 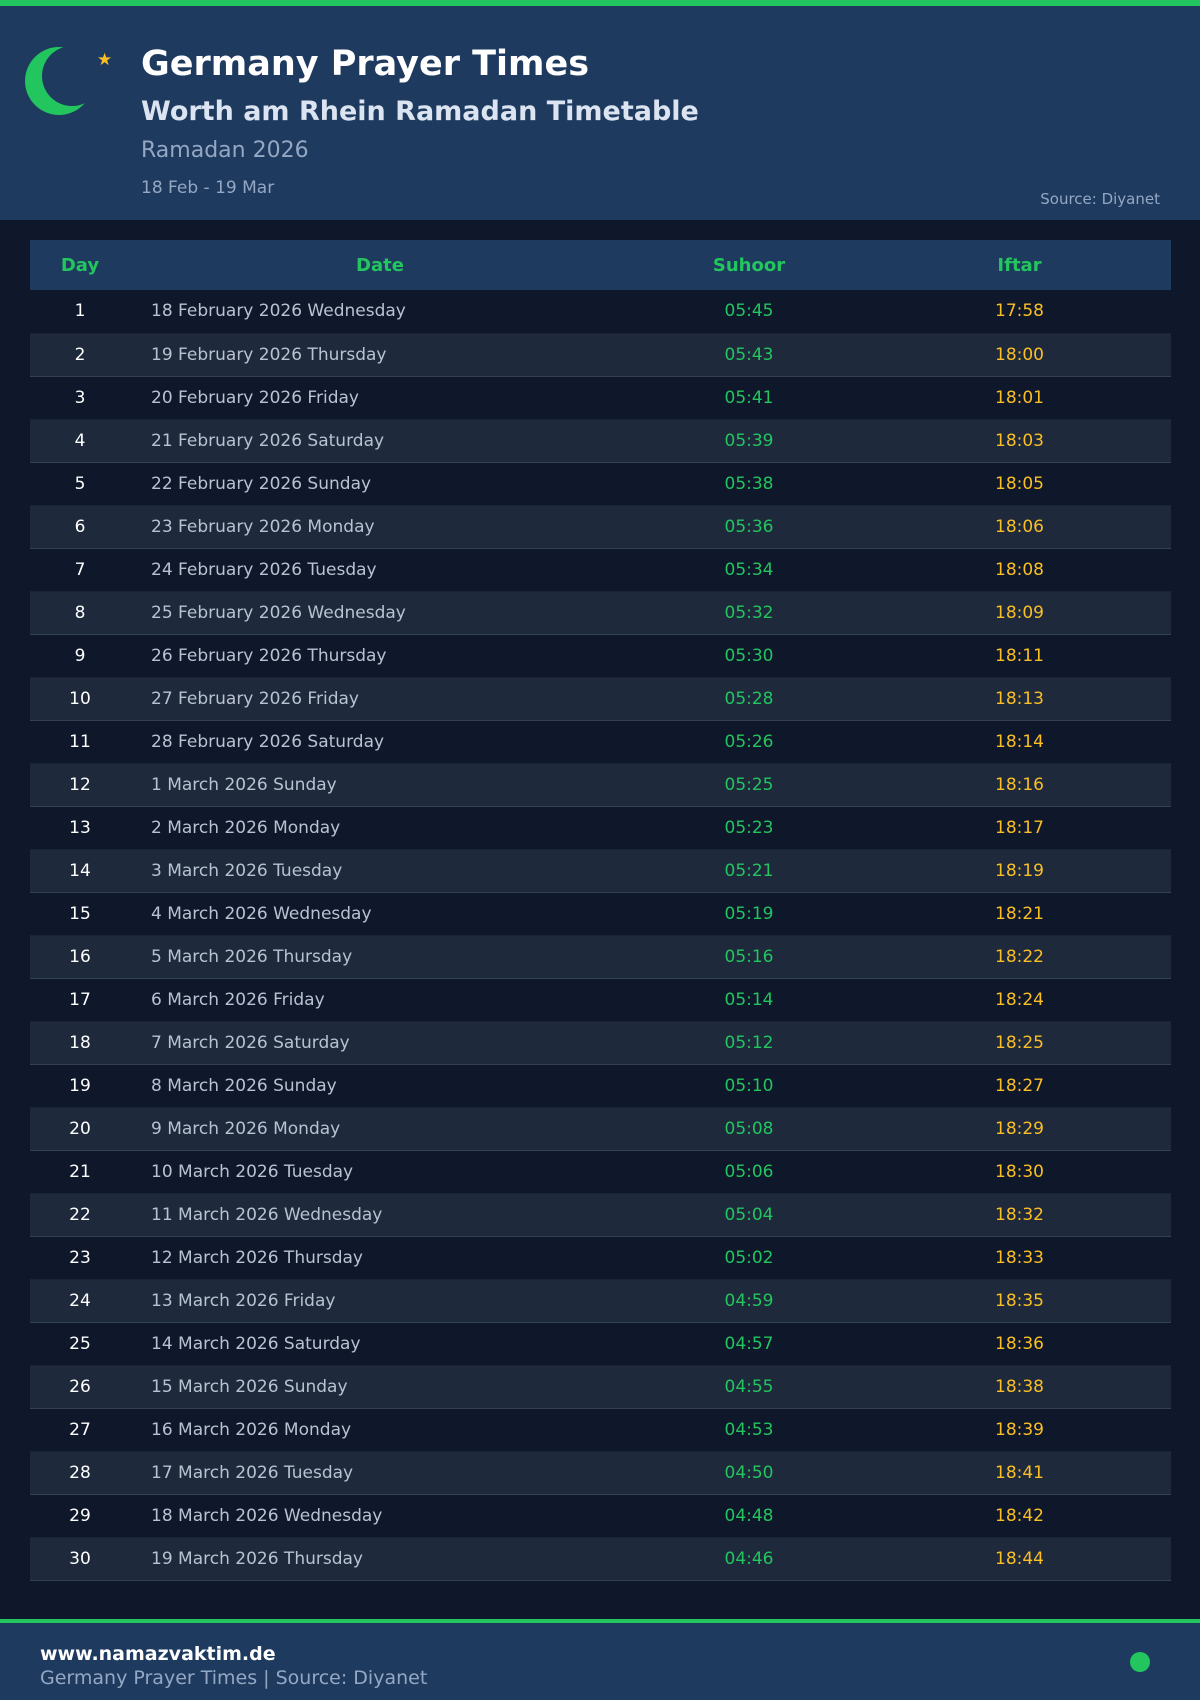 What do you see at coordinates (749, 1473) in the screenshot?
I see `cell-suhoor: 04:50` at bounding box center [749, 1473].